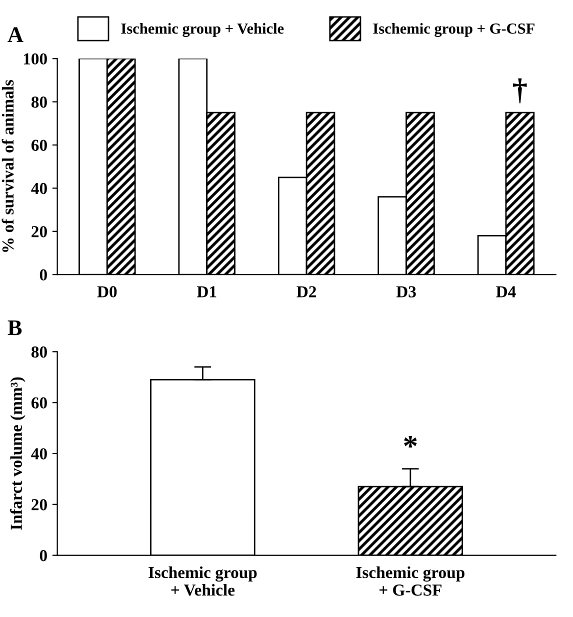 This screenshot has width=573, height=617. I want to click on x-tick-label: D1, so click(206, 292).